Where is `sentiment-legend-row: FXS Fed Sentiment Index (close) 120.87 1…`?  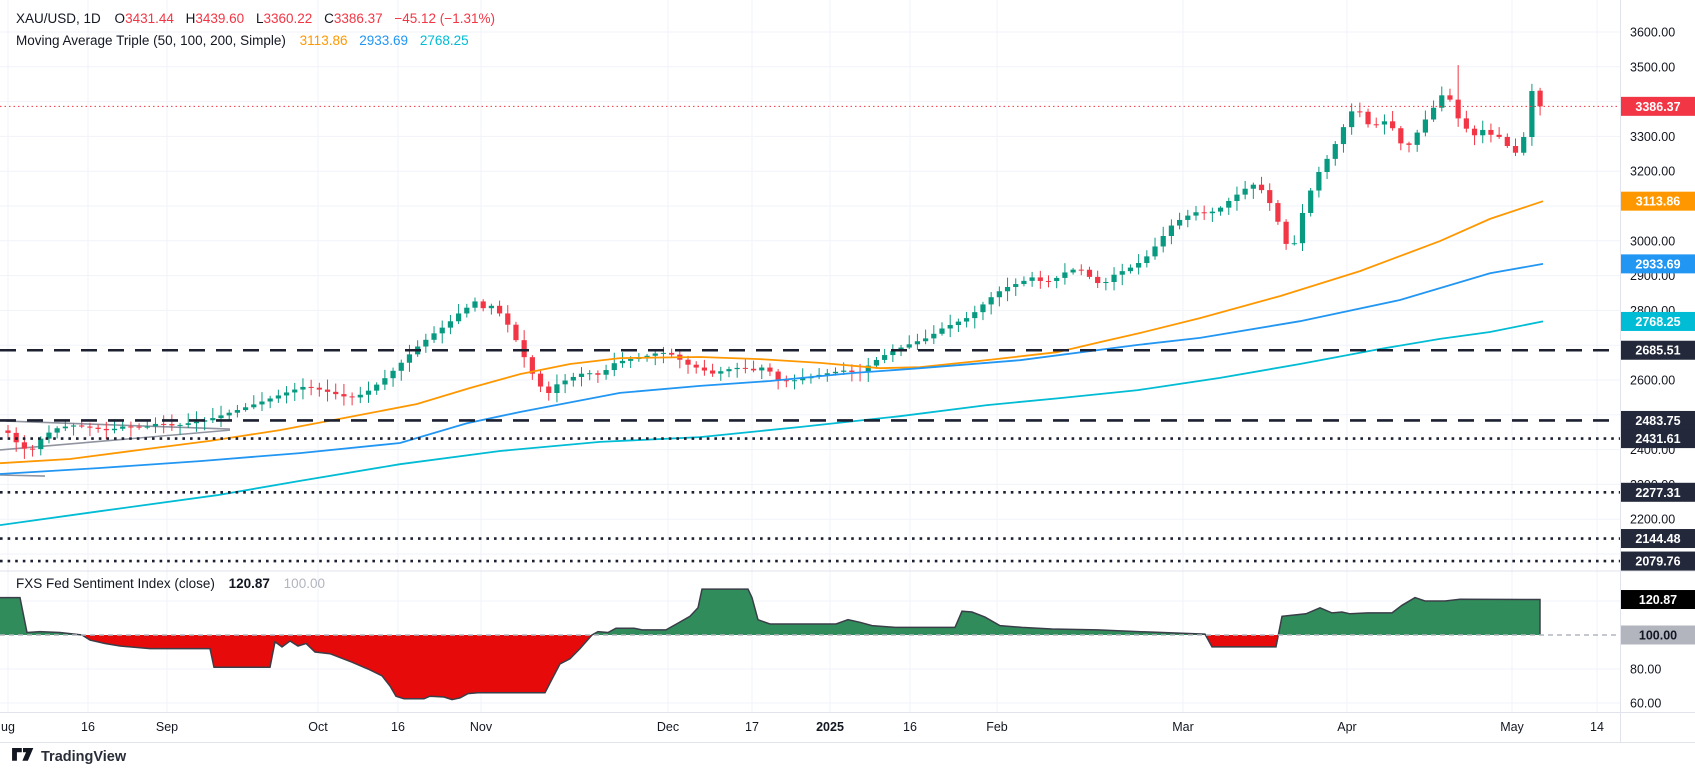
sentiment-legend-row: FXS Fed Sentiment Index (close) 120.87 1… is located at coordinates (170, 583).